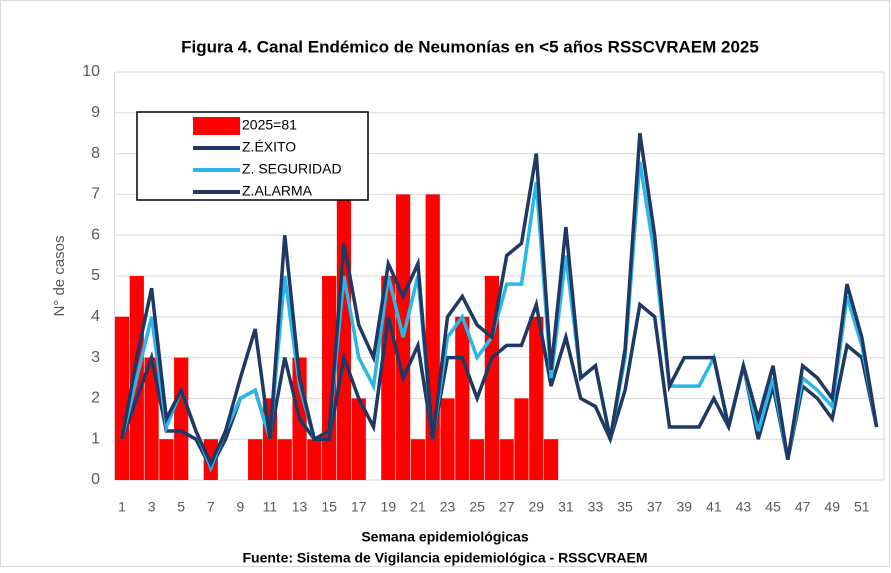 The width and height of the screenshot is (891, 573). Describe the element at coordinates (359, 507) in the screenshot. I see `x-tick-label: 17` at that location.